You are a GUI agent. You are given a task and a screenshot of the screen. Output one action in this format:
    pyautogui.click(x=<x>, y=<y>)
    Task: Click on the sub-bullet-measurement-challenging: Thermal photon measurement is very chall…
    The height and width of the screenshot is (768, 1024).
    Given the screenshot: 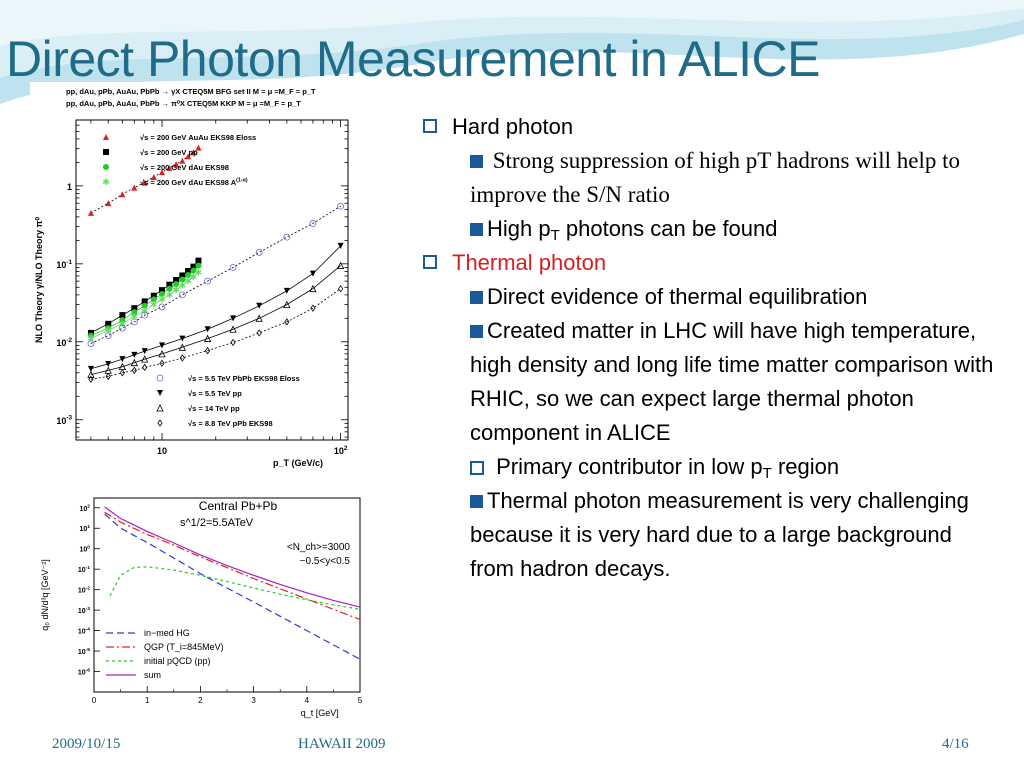 What is the action you would take?
    pyautogui.click(x=719, y=534)
    